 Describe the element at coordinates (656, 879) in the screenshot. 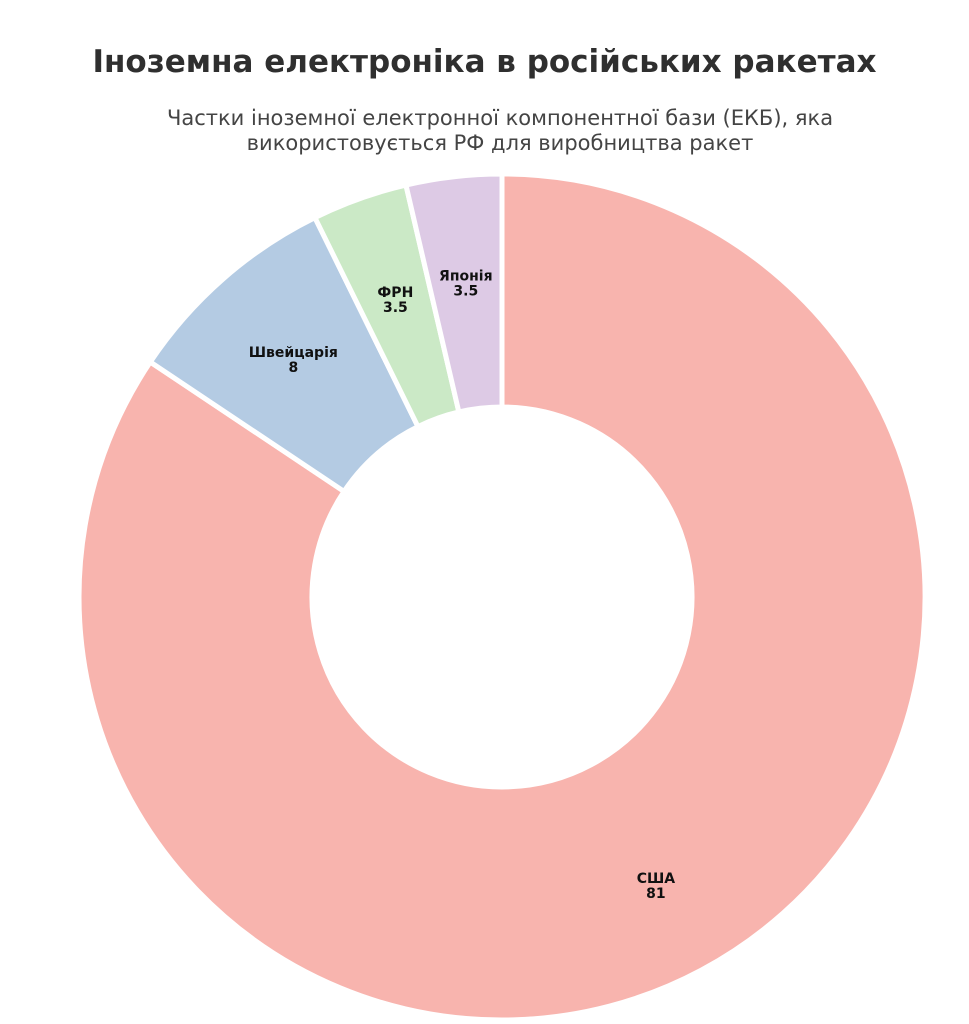

I see `slice-0-name-label: США` at that location.